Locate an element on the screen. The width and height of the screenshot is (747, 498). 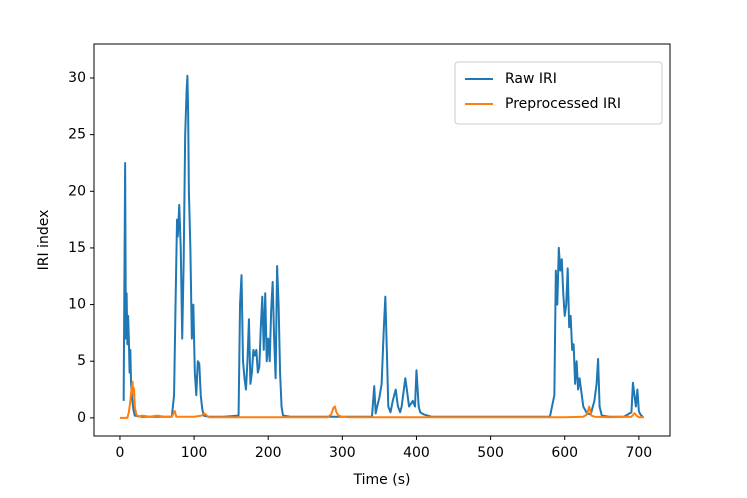
line-series is located at coordinates (382, 399).